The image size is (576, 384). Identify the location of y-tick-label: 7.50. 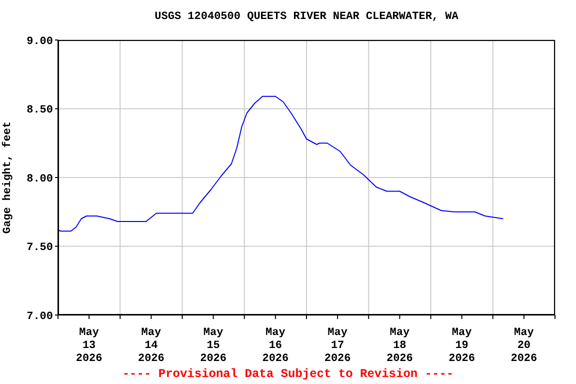
(39, 248).